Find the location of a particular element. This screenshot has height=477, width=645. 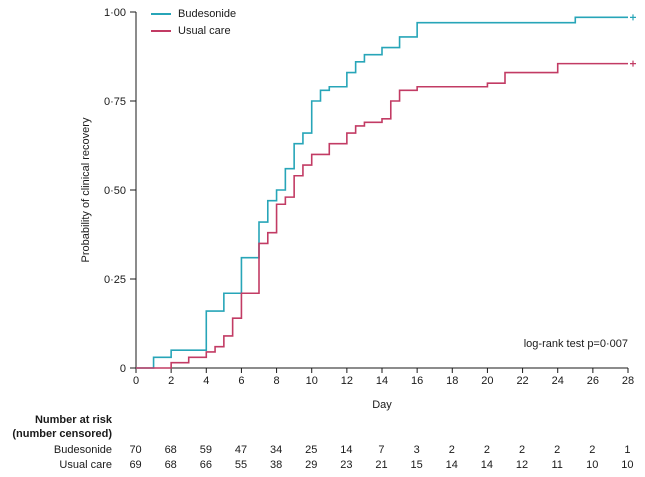

usual-care-line-swatch is located at coordinates (161, 30).